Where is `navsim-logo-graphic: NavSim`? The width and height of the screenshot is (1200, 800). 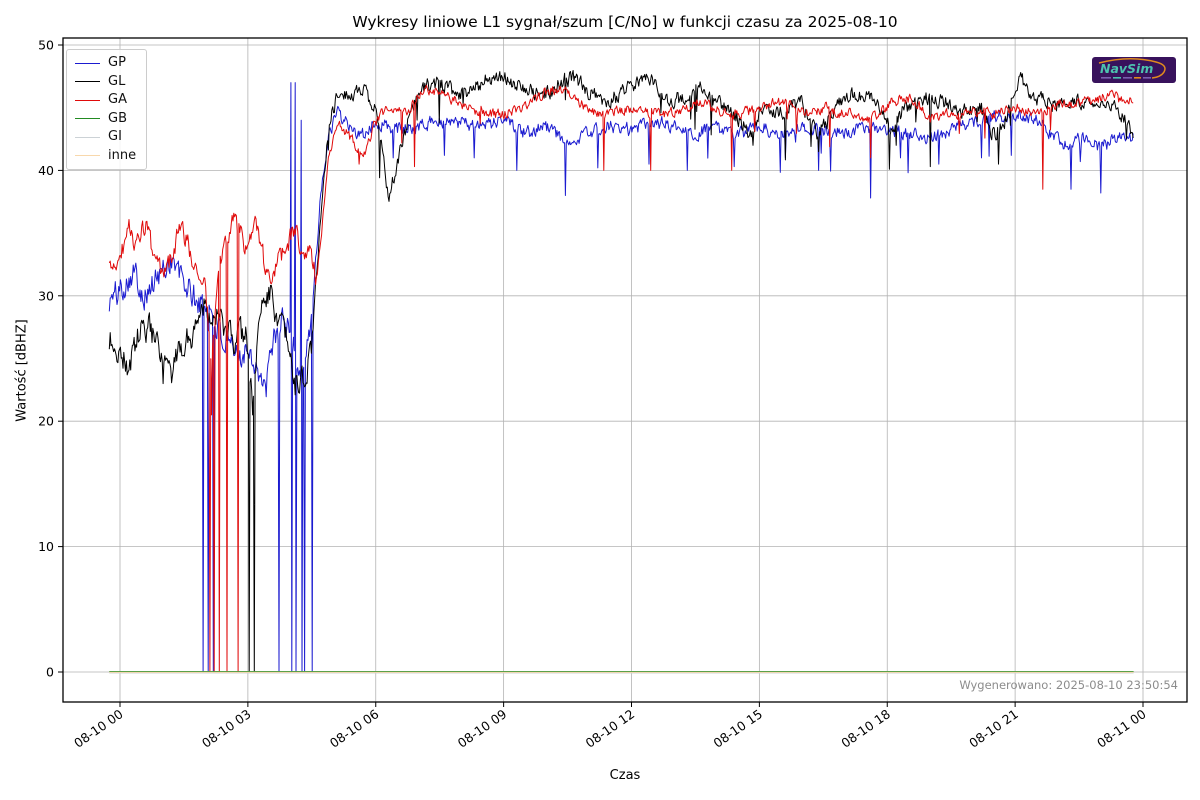
navsim-logo-graphic: NavSim is located at coordinates (1134, 70).